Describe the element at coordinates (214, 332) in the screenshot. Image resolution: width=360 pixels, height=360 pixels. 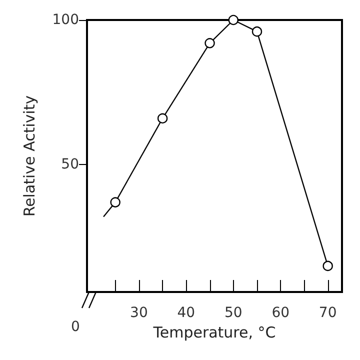
I see `x-axis-title: Temperature, °C` at that location.